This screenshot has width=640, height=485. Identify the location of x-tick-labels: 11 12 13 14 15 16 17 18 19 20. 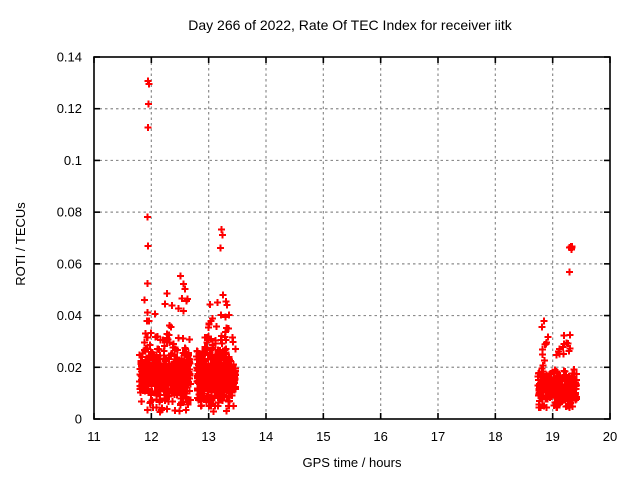
(352, 436).